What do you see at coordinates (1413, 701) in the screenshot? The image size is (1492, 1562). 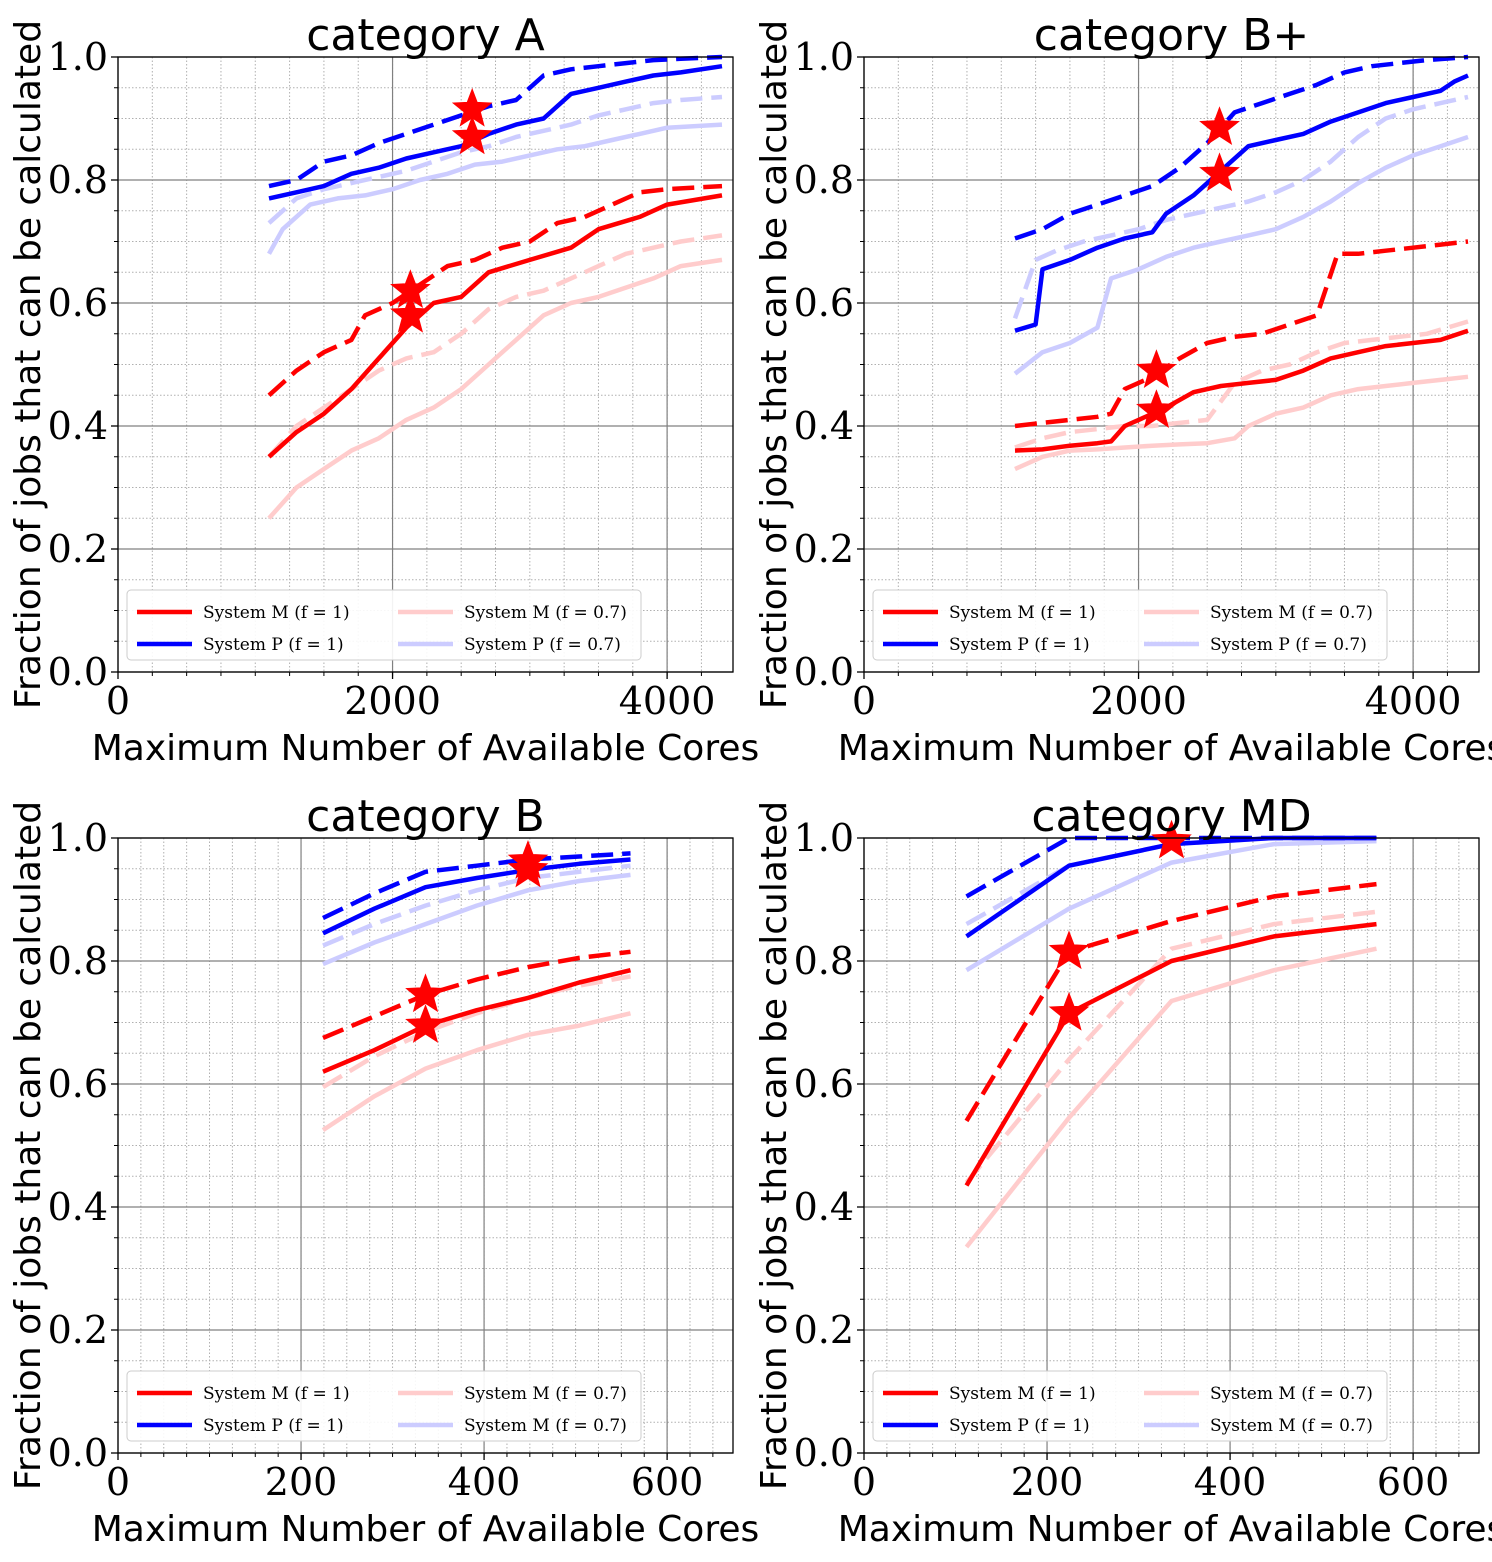 I see `x-tick-label: 4000` at bounding box center [1413, 701].